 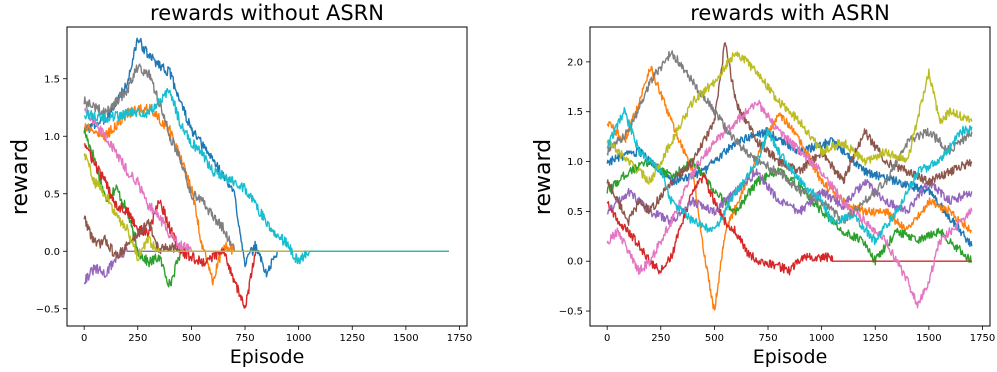 I want to click on y-tick-label: 2.0, so click(x=575, y=62).